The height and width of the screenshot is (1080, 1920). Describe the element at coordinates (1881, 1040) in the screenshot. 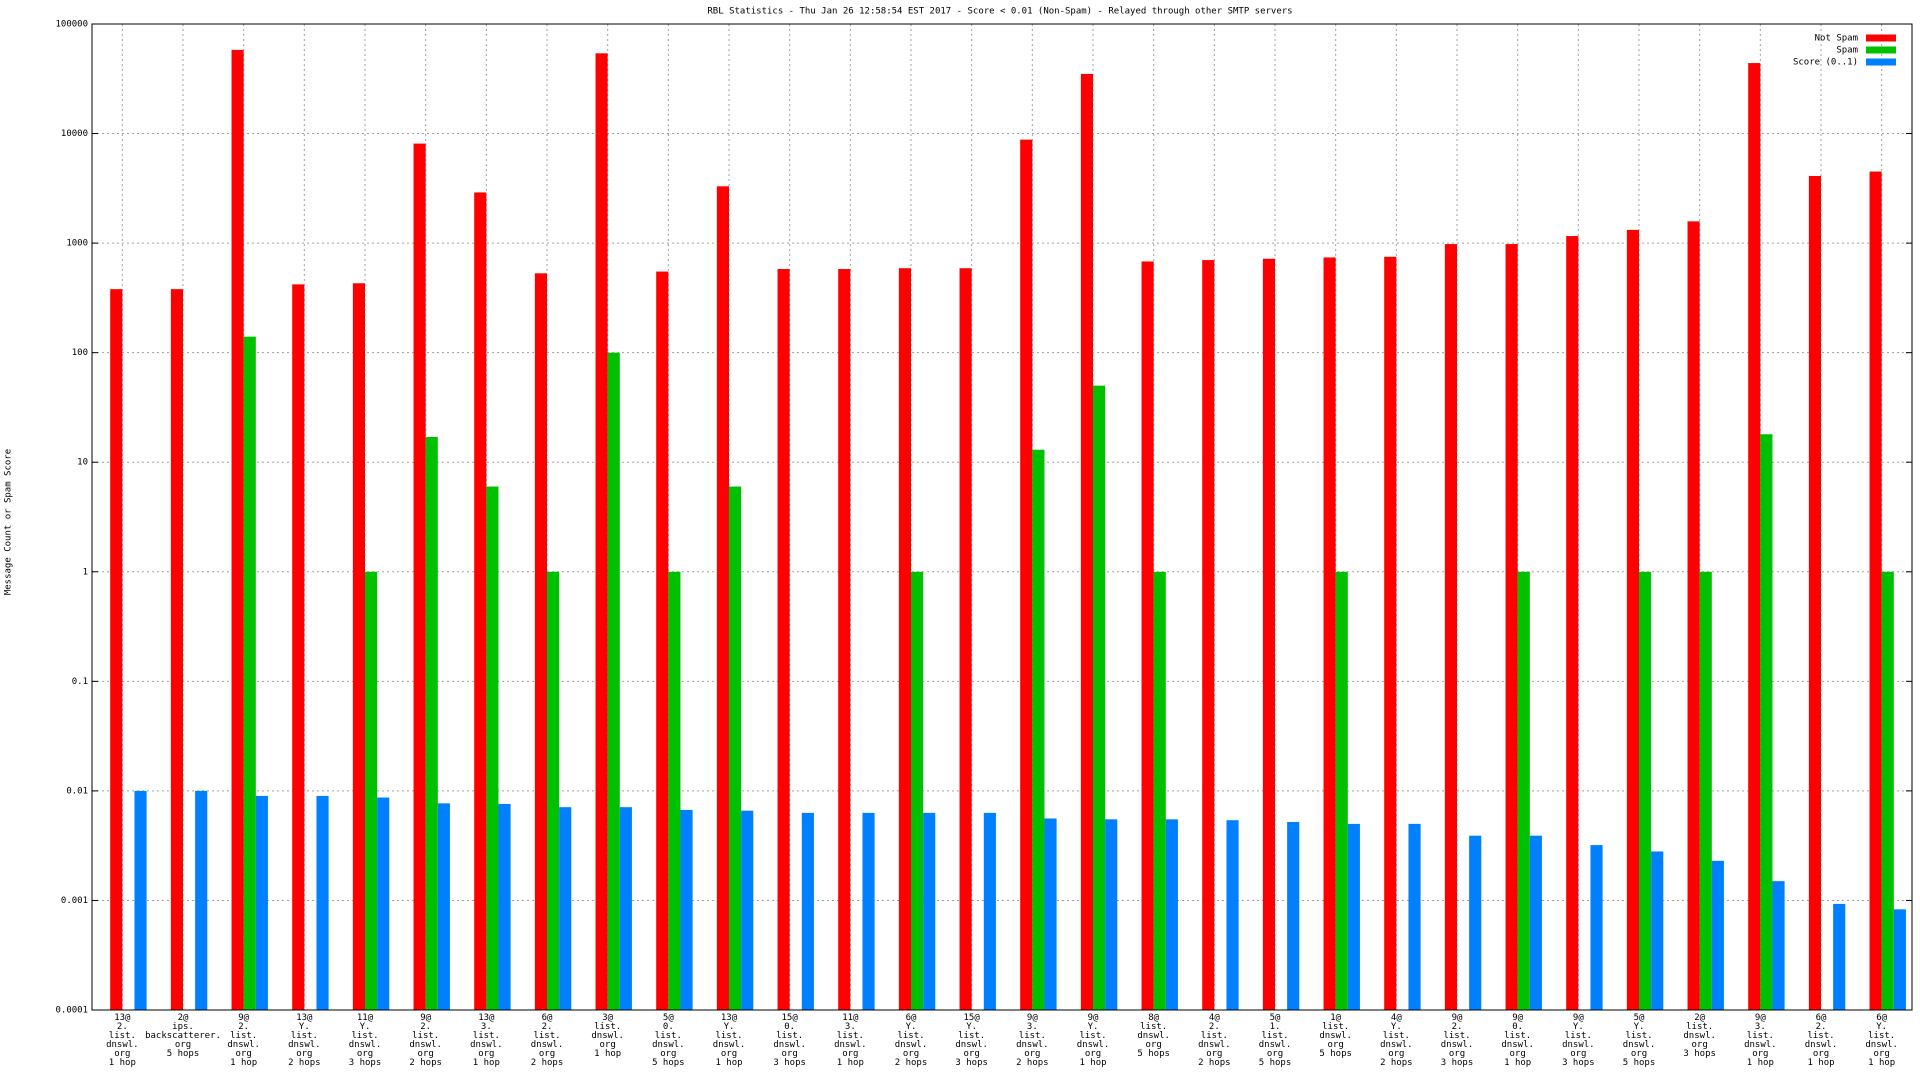

I see `x-tick-label: 6@ Y. list. dnswl. org 1 hop` at that location.